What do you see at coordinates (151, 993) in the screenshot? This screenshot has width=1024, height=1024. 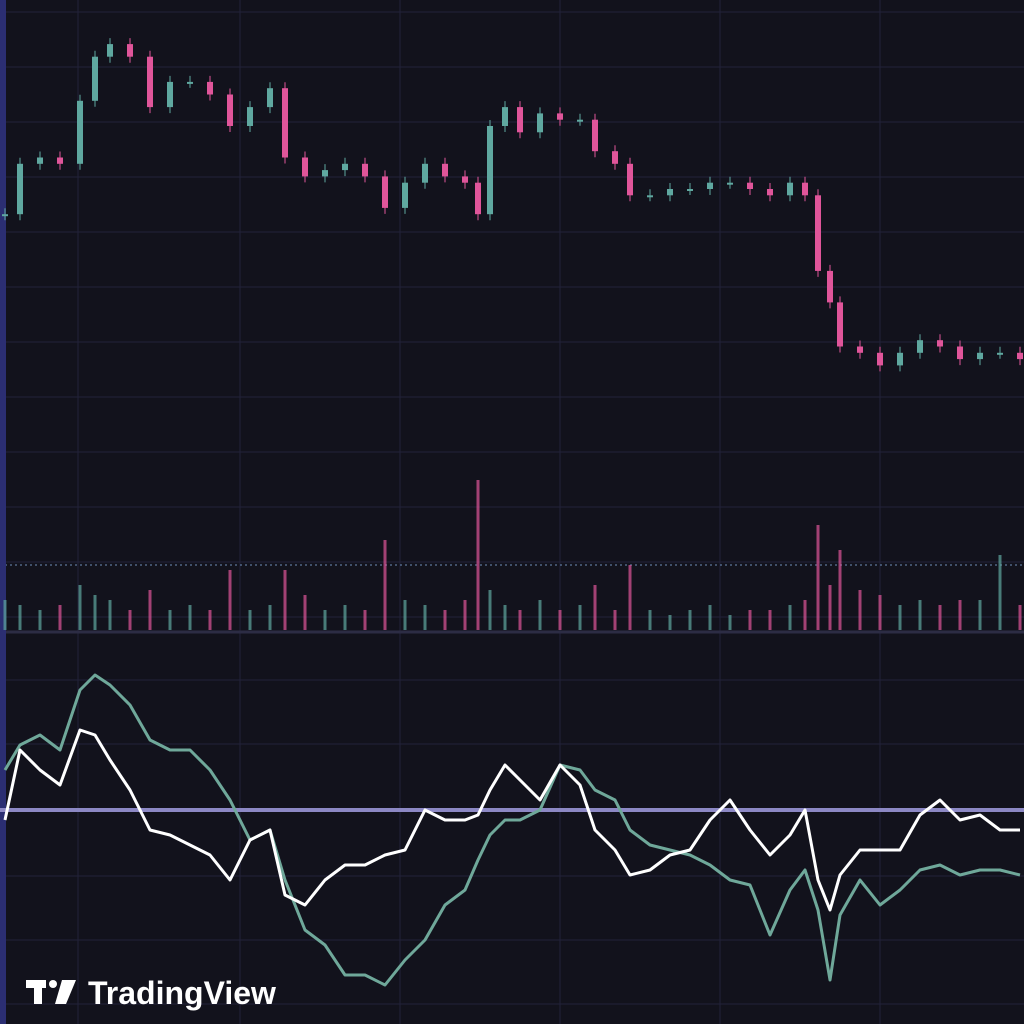 I see `logo: TradingView` at bounding box center [151, 993].